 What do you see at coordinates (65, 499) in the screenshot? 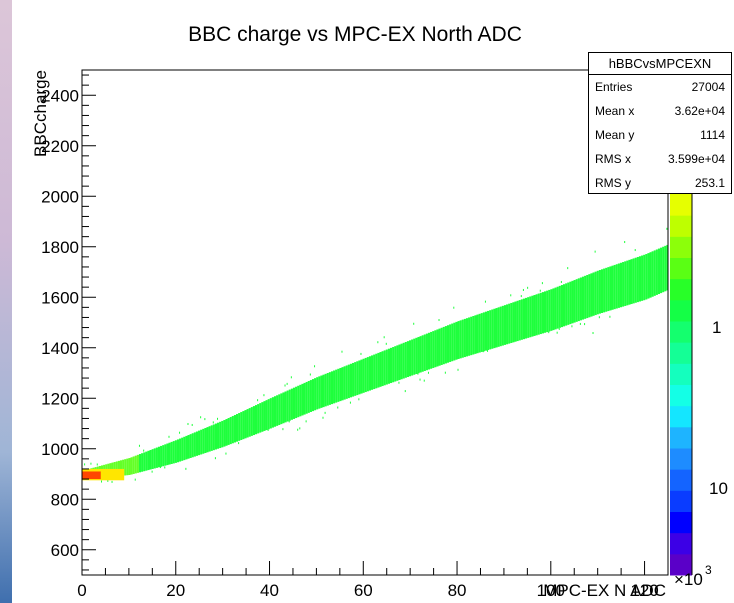
I see `y-tick-label: 800` at bounding box center [65, 499].